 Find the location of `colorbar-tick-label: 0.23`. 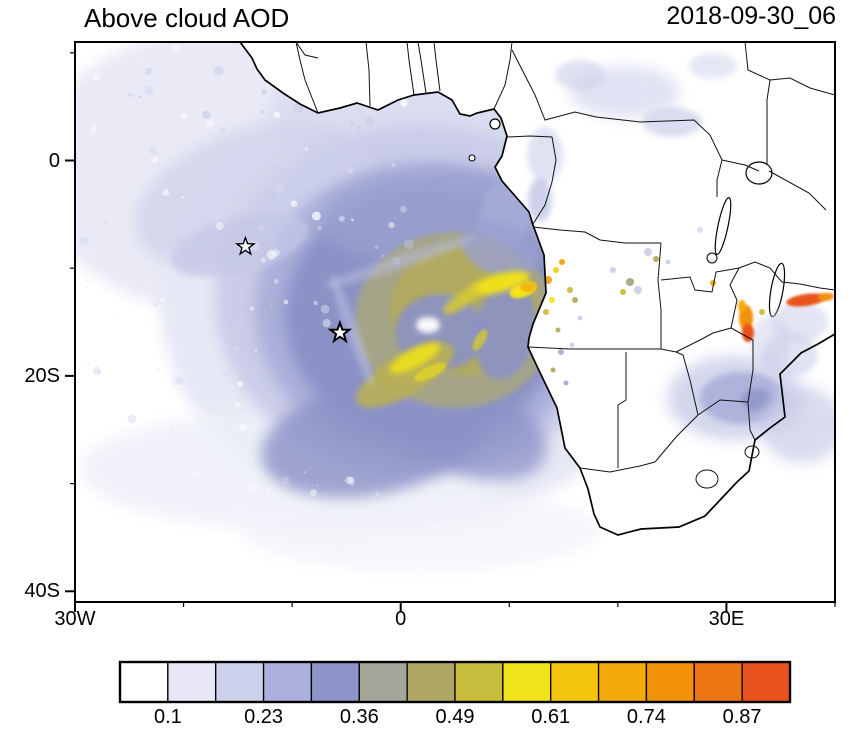

colorbar-tick-label: 0.23 is located at coordinates (264, 717).